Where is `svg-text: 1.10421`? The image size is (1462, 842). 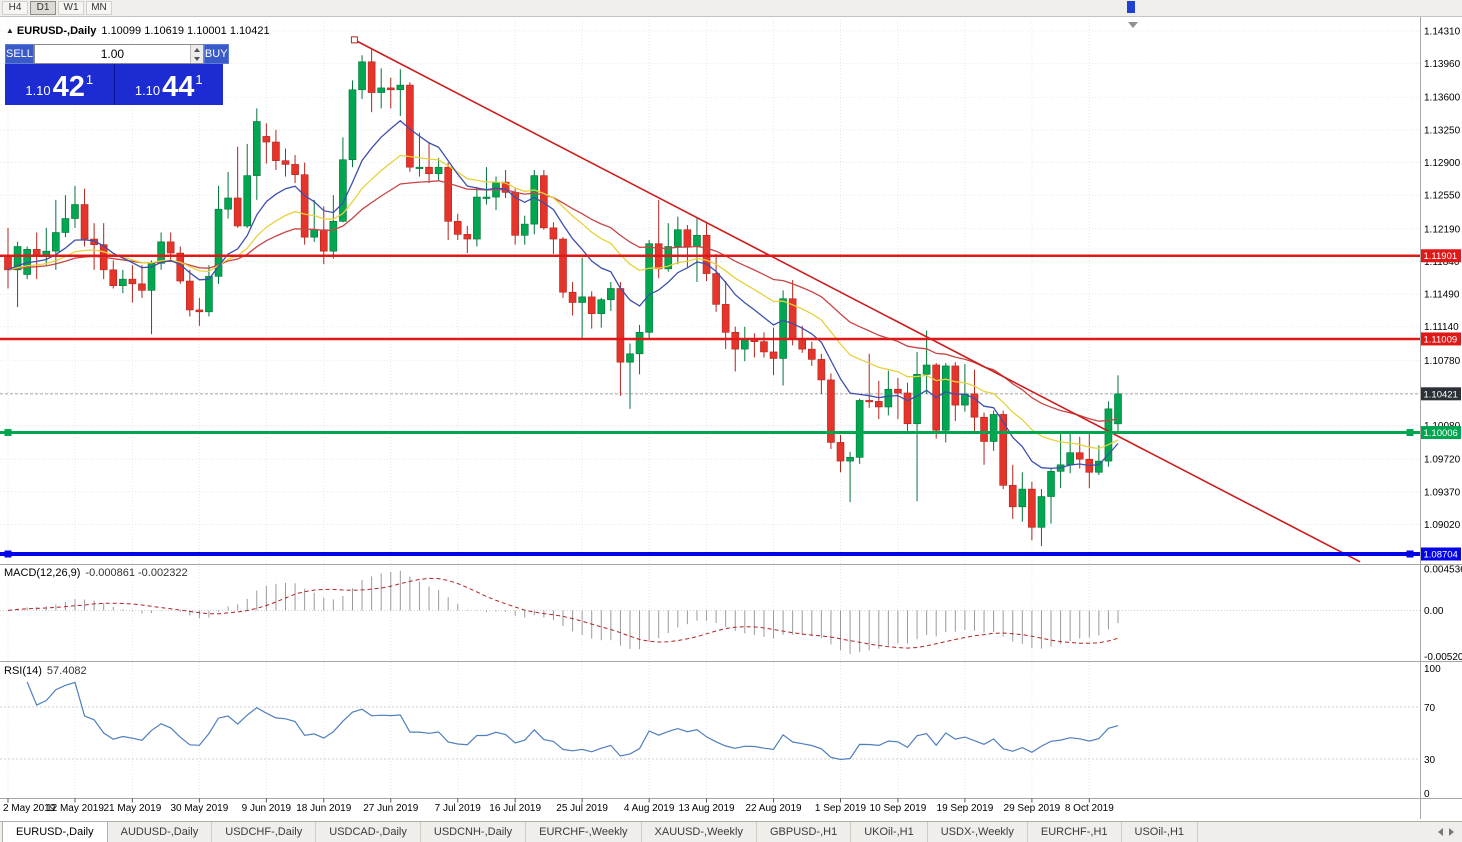 svg-text: 1.10421 is located at coordinates (1441, 394).